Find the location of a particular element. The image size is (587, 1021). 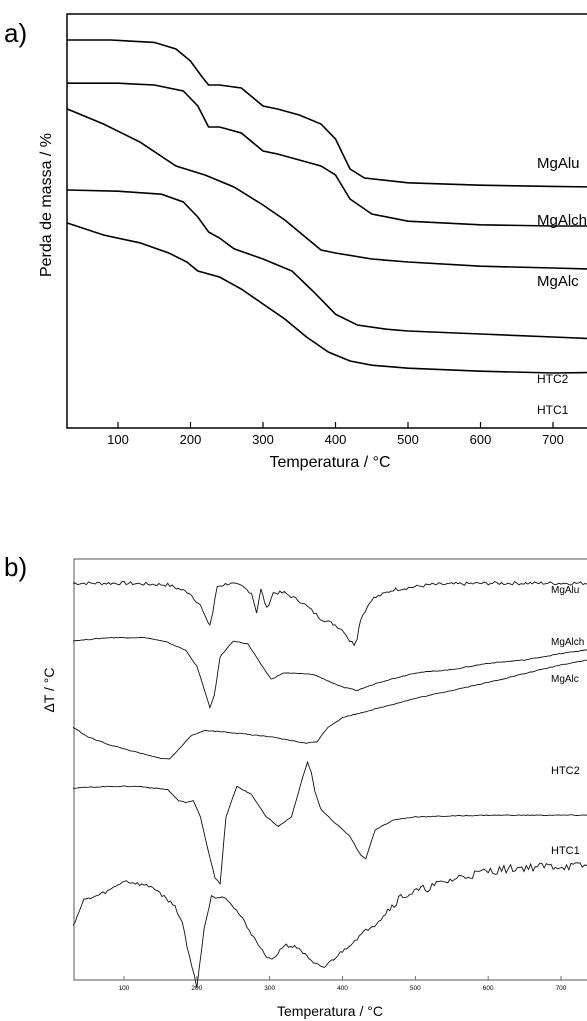

chart-a-series-labels: MgAlu MgAlch MgAlc HTC2 HTC1 is located at coordinates (562, 286).